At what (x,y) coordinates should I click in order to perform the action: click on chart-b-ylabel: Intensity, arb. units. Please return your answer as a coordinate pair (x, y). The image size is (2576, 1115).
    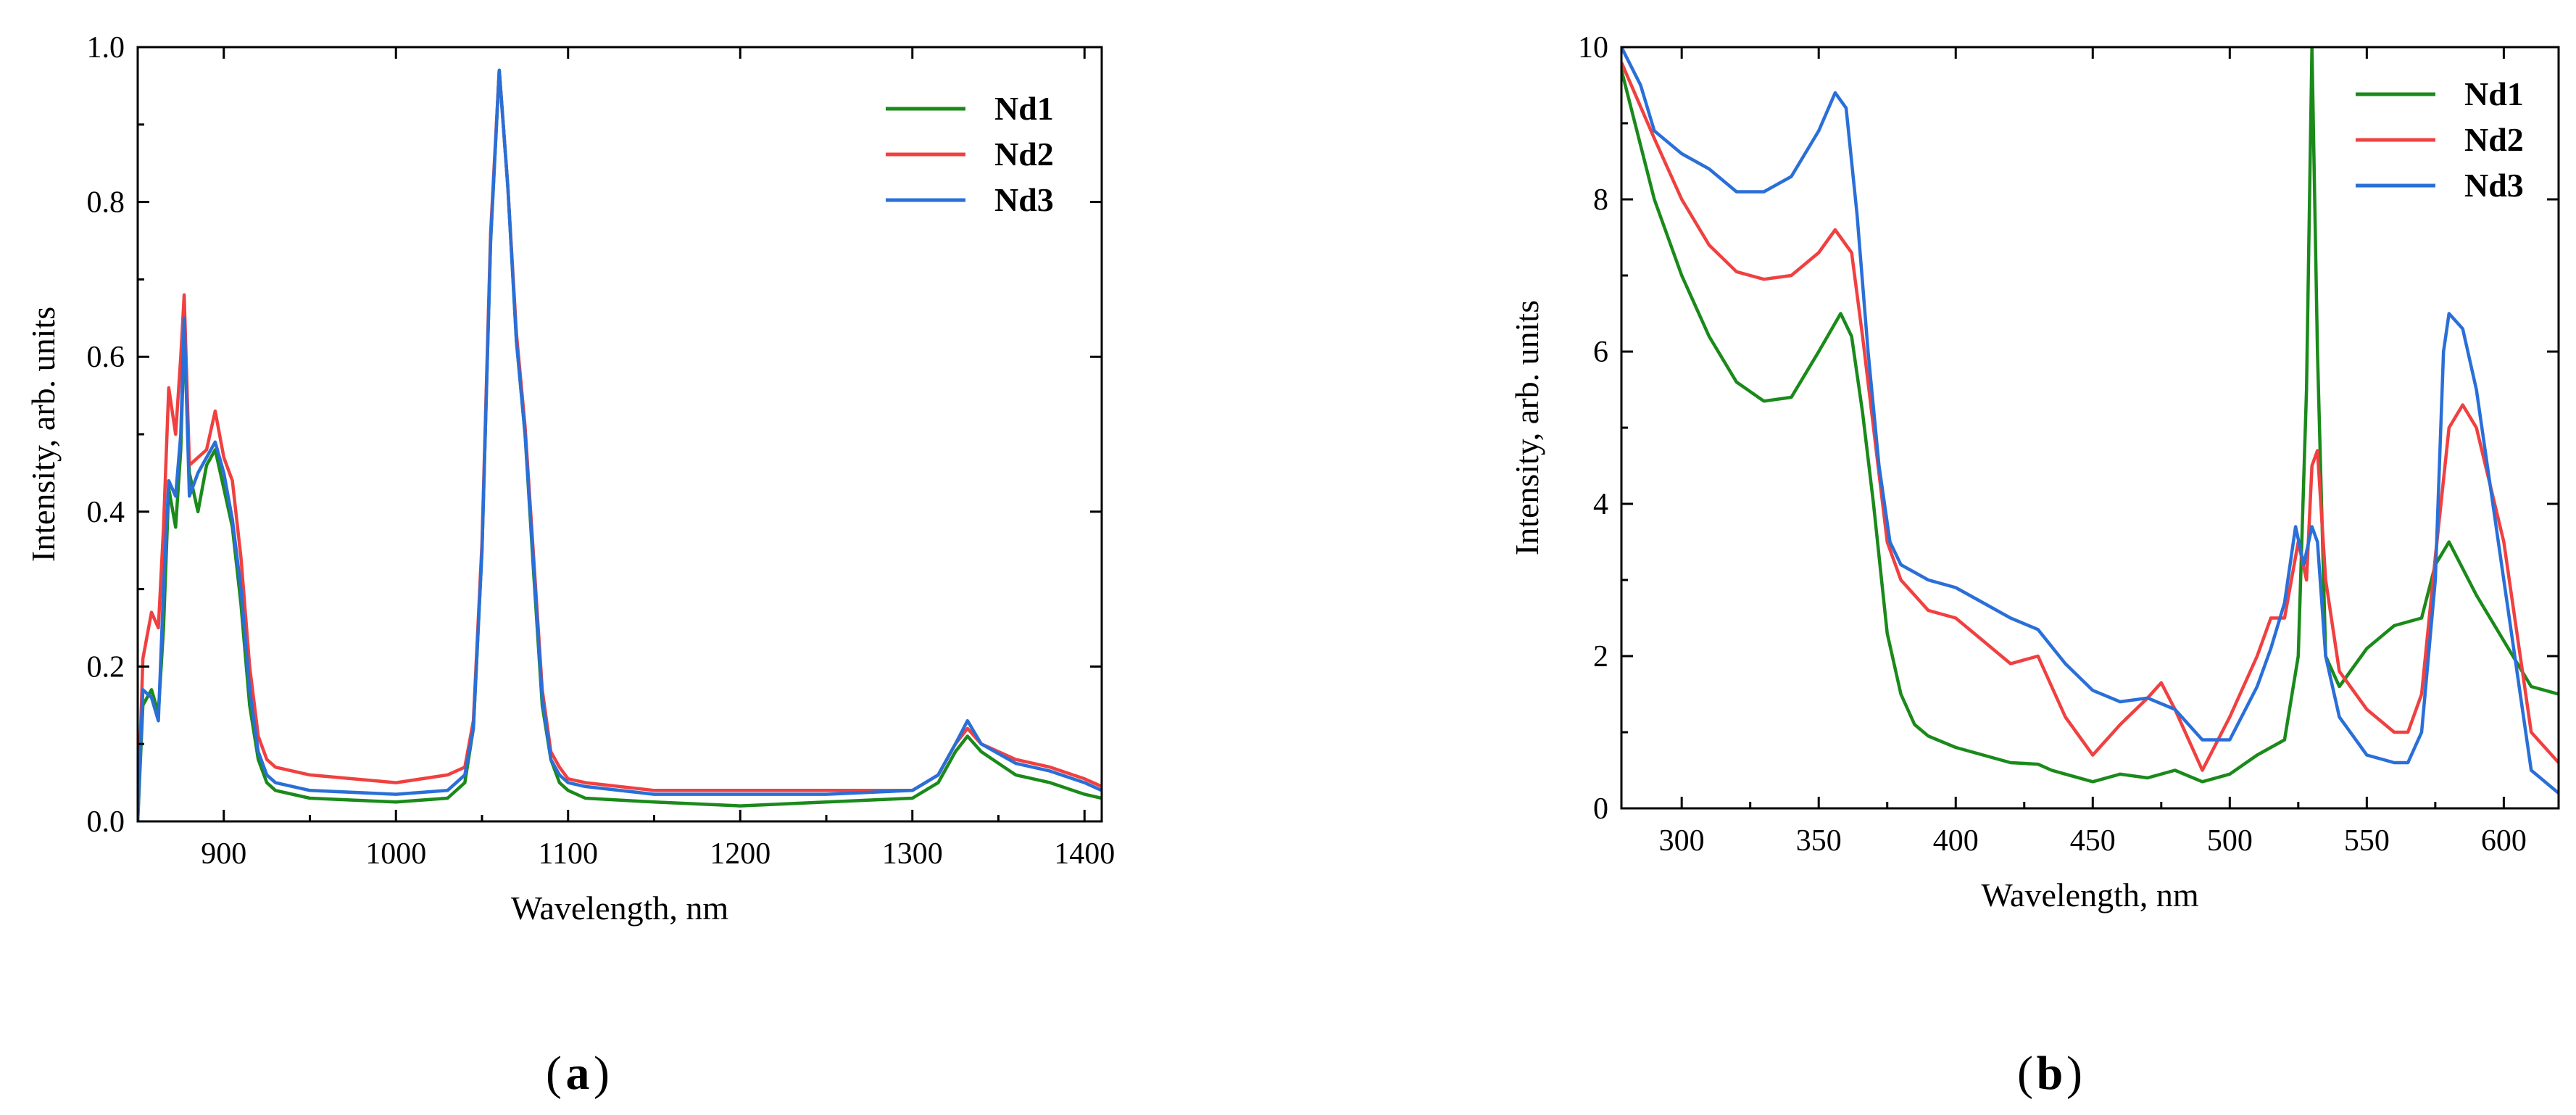
    Looking at the image, I should click on (1526, 427).